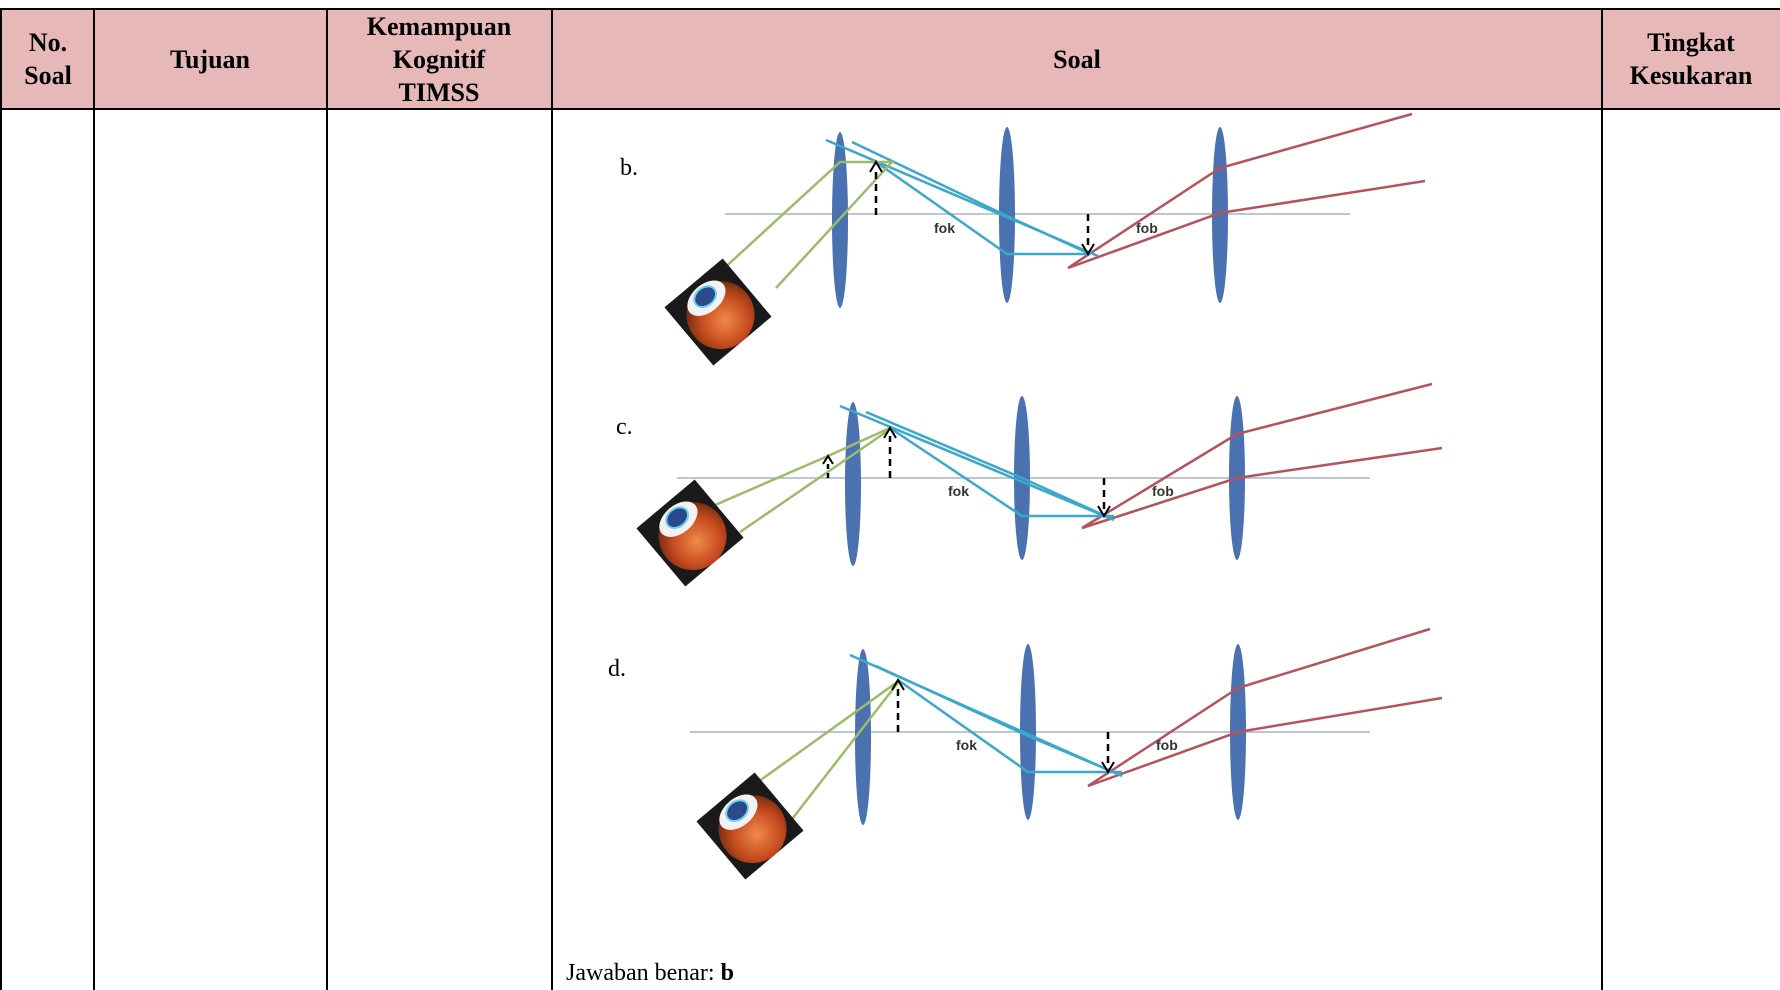 Image resolution: width=1780 pixels, height=990 pixels. Describe the element at coordinates (624, 427) in the screenshot. I see `option-label-c: c.` at that location.